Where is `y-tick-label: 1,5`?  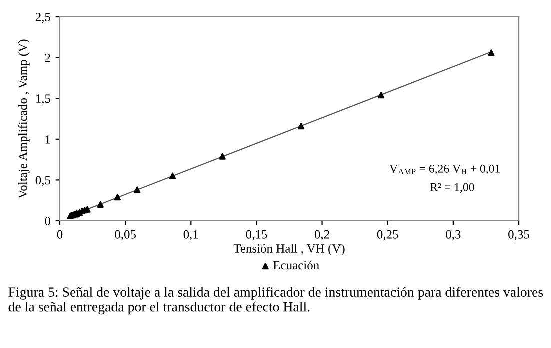 y-tick-label: 1,5 is located at coordinates (43, 99).